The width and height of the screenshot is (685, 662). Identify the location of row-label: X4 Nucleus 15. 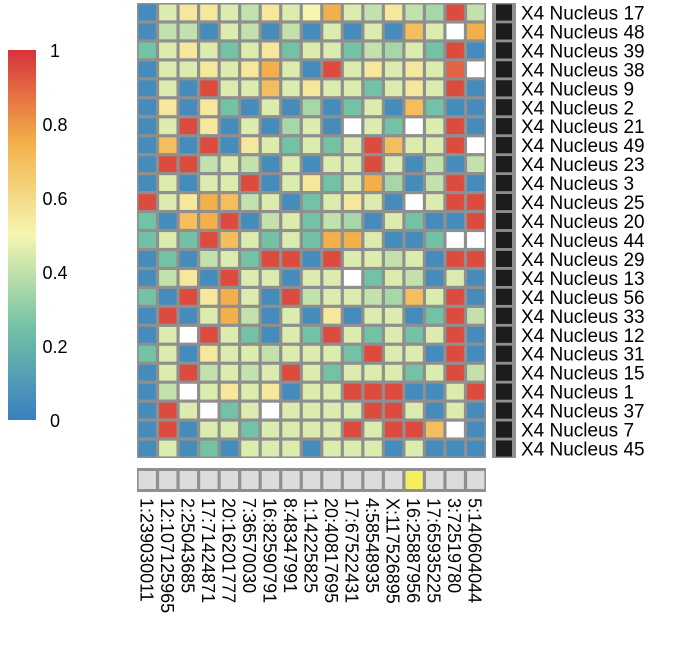
(583, 374).